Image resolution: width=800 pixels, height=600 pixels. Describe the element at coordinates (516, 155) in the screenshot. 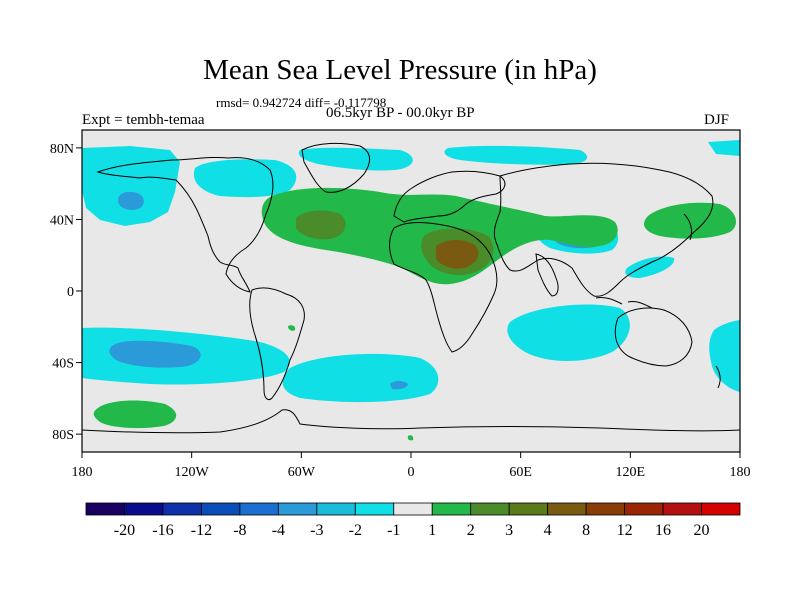

I see `anomaly-region-arctic-siberia` at that location.